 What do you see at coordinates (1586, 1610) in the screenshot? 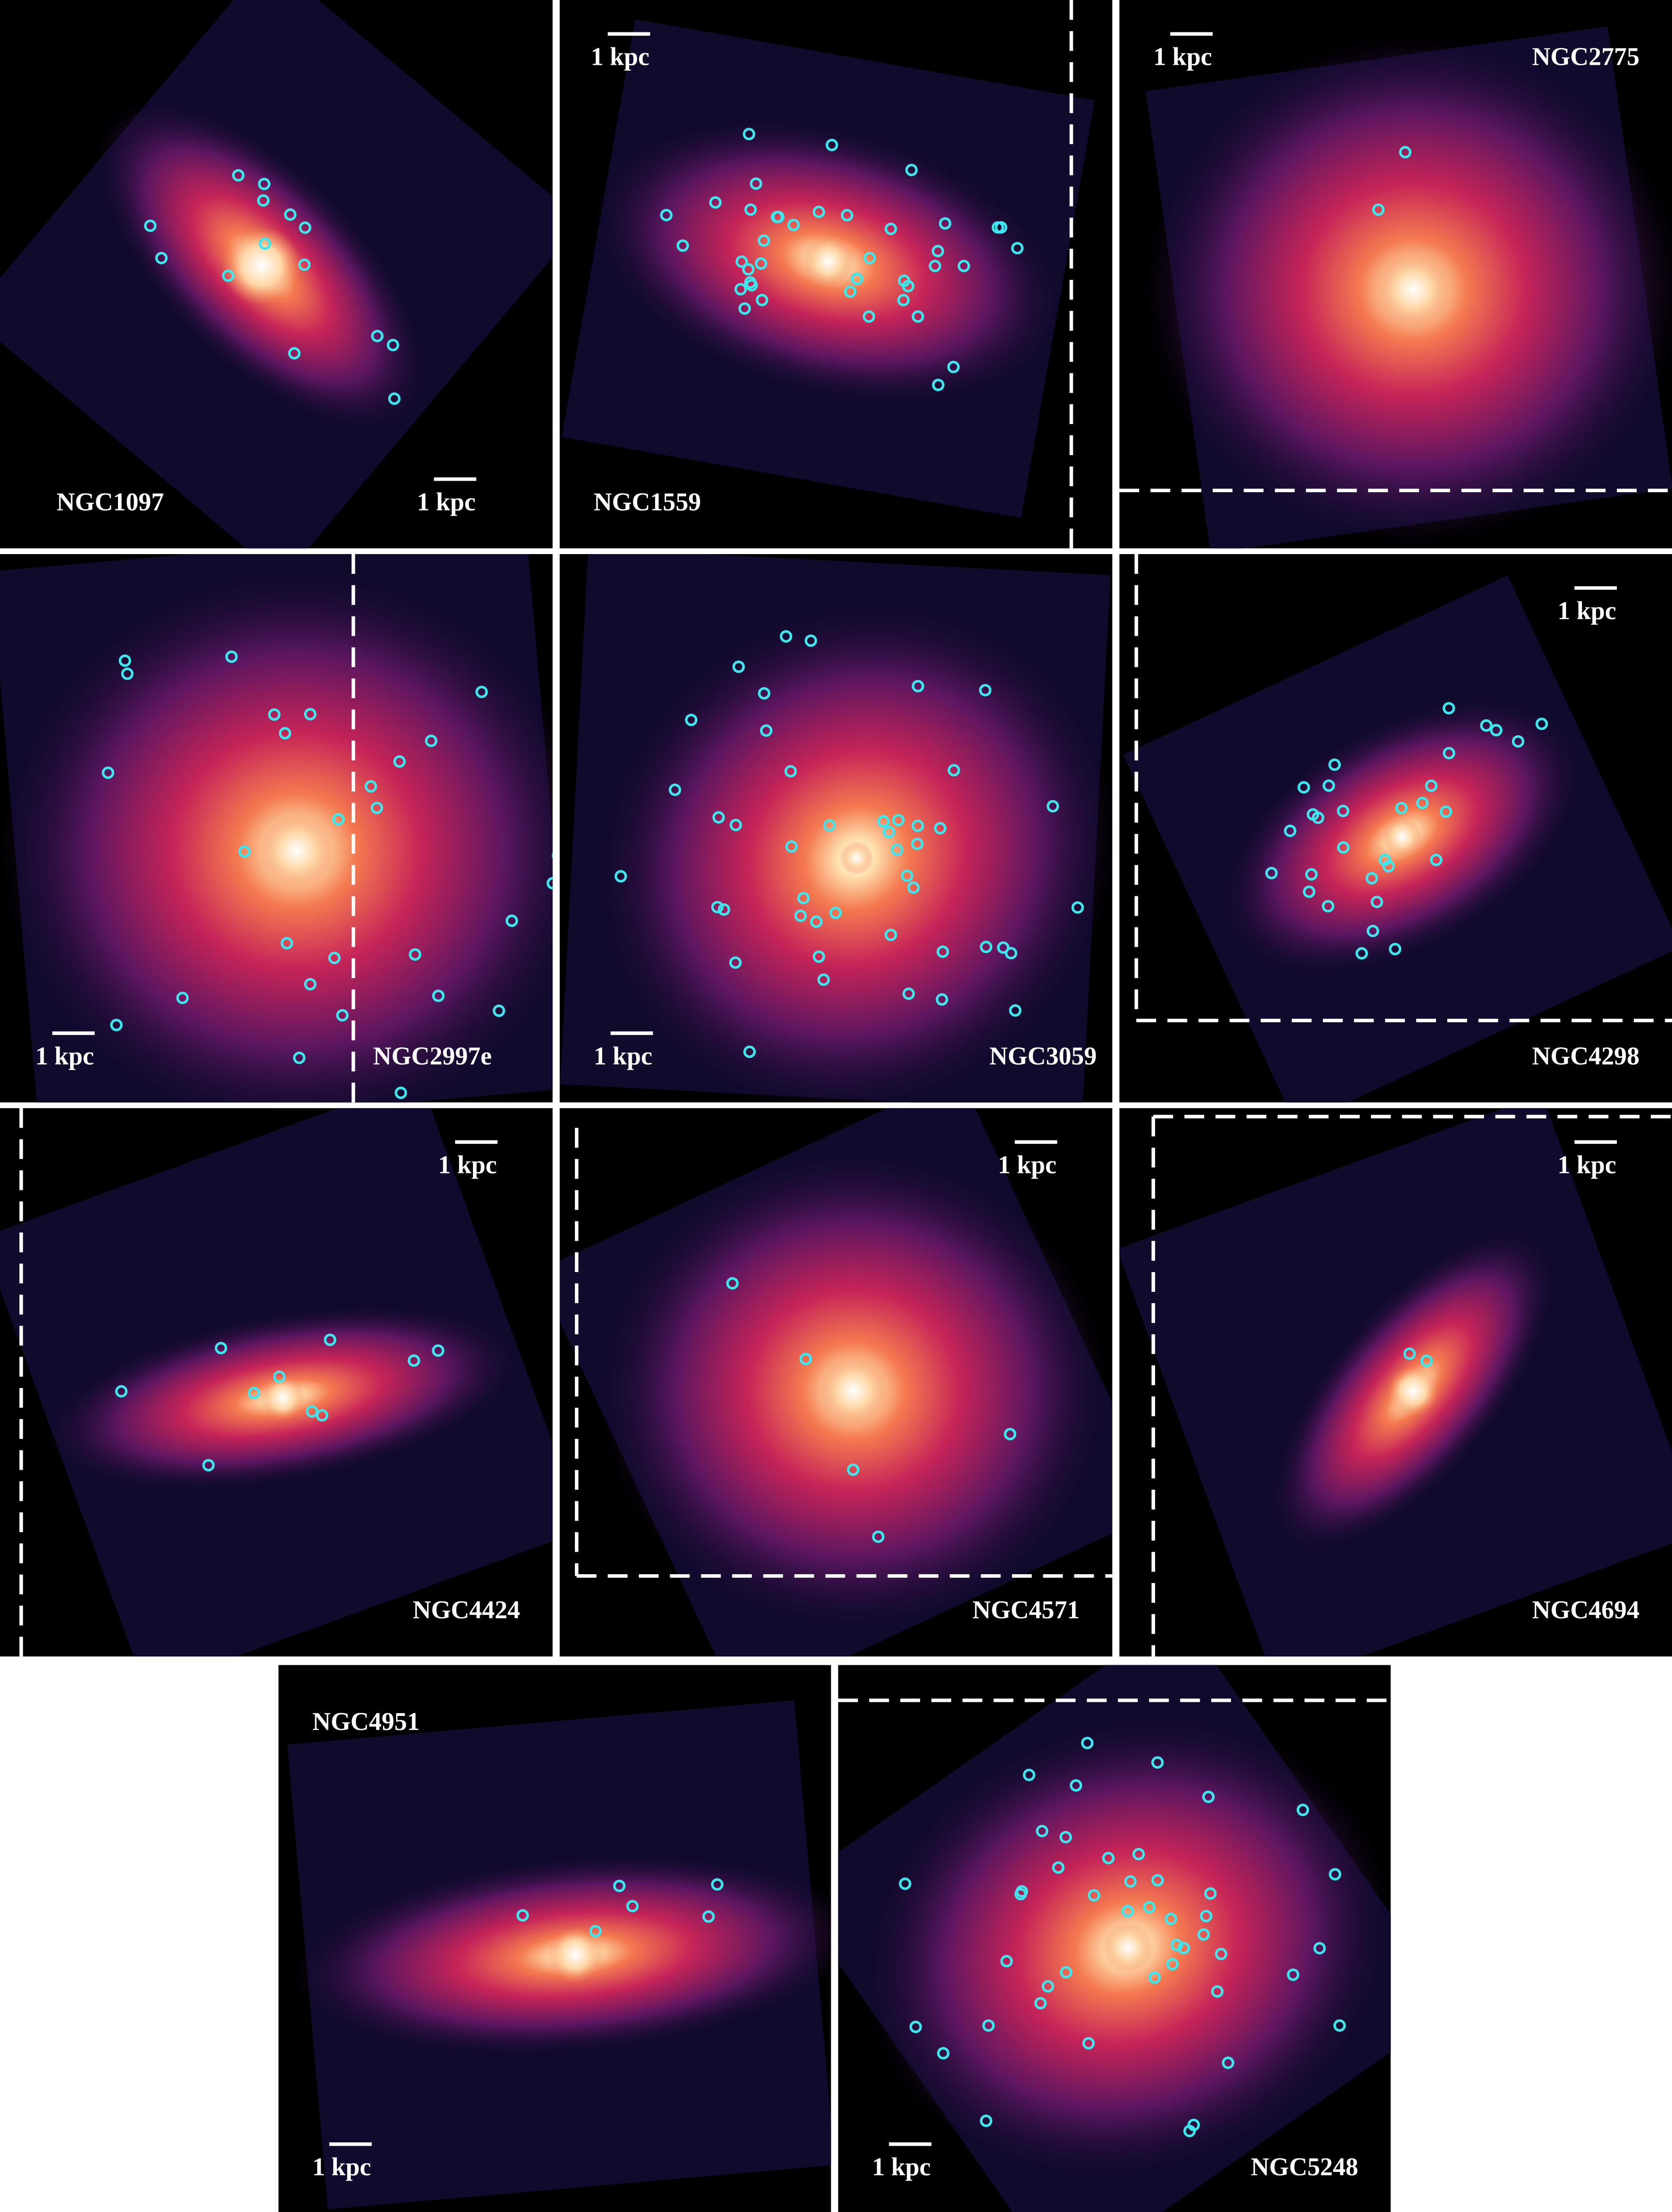
I see `galaxy-name: NGC4694` at bounding box center [1586, 1610].